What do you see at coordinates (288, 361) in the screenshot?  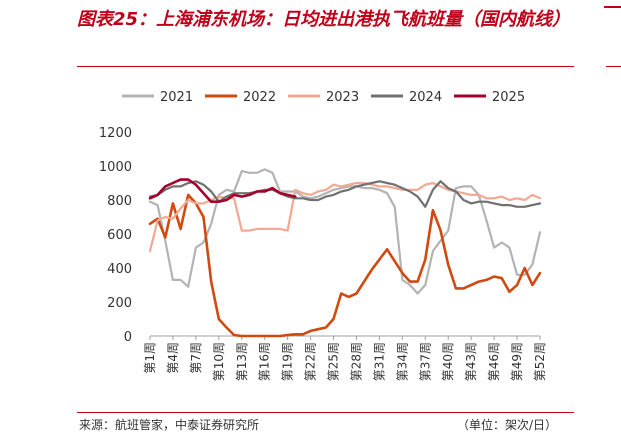 I see `x-tick-label: 第19周` at bounding box center [288, 361].